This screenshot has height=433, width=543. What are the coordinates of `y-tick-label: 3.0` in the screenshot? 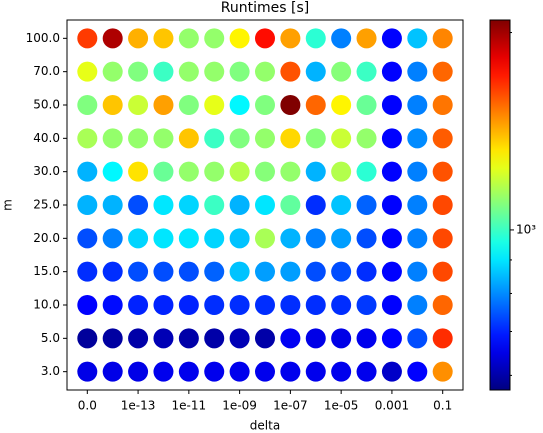 It's located at (50, 371).